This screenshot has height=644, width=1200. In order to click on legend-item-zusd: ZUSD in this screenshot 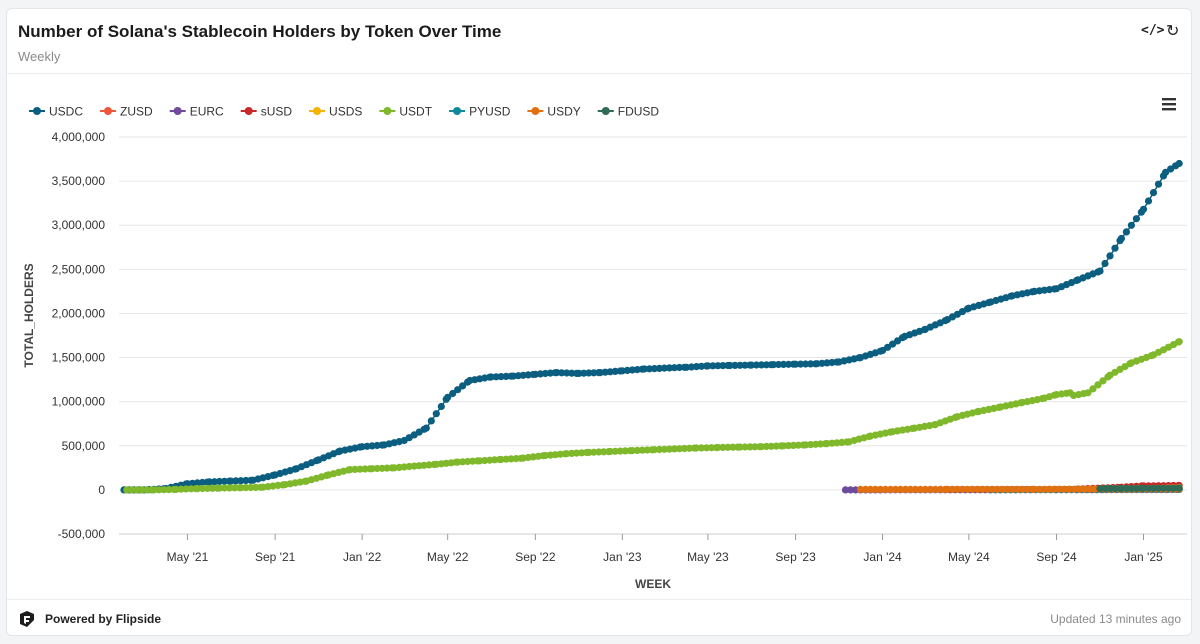, I will do `click(126, 112)`.